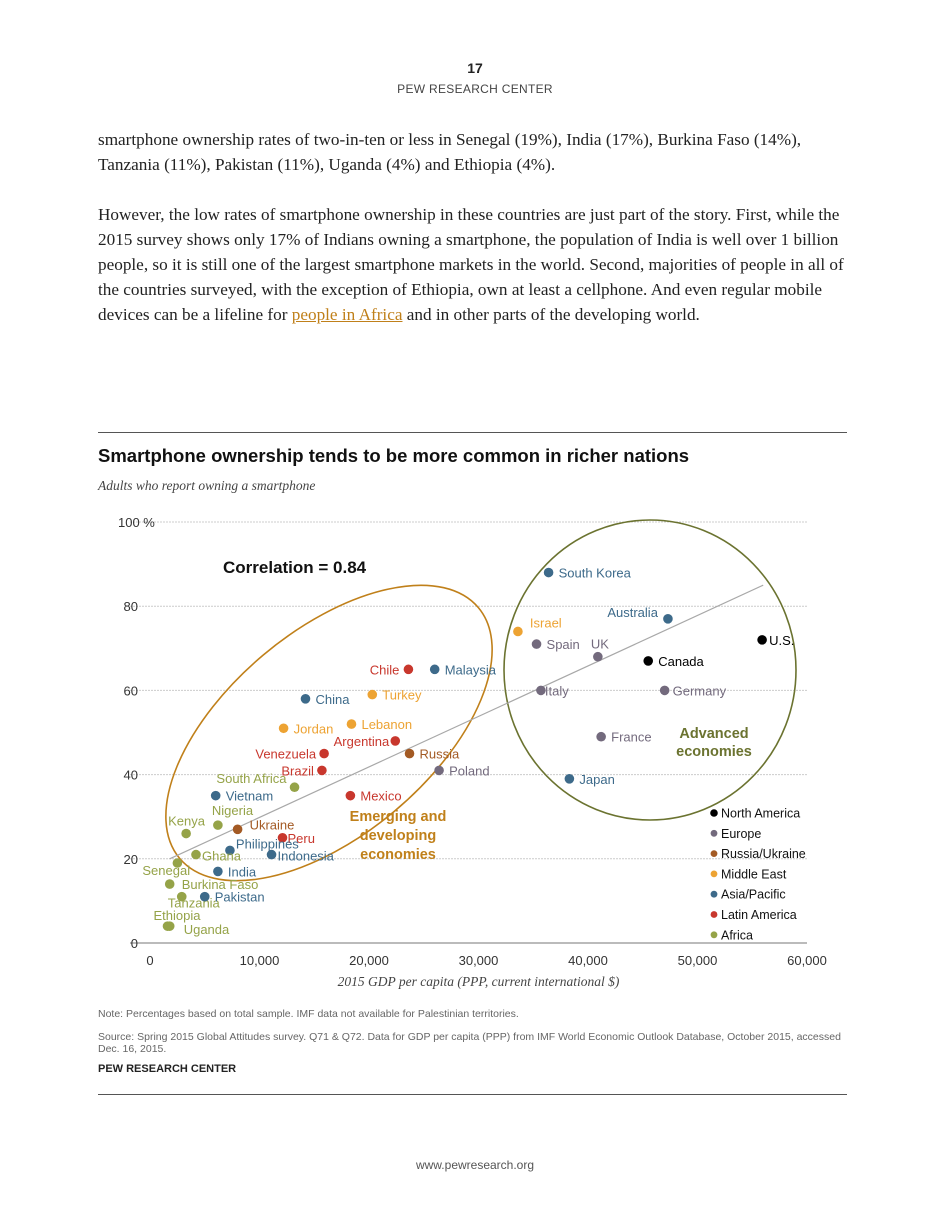  I want to click on point-label: Mexico, so click(380, 796).